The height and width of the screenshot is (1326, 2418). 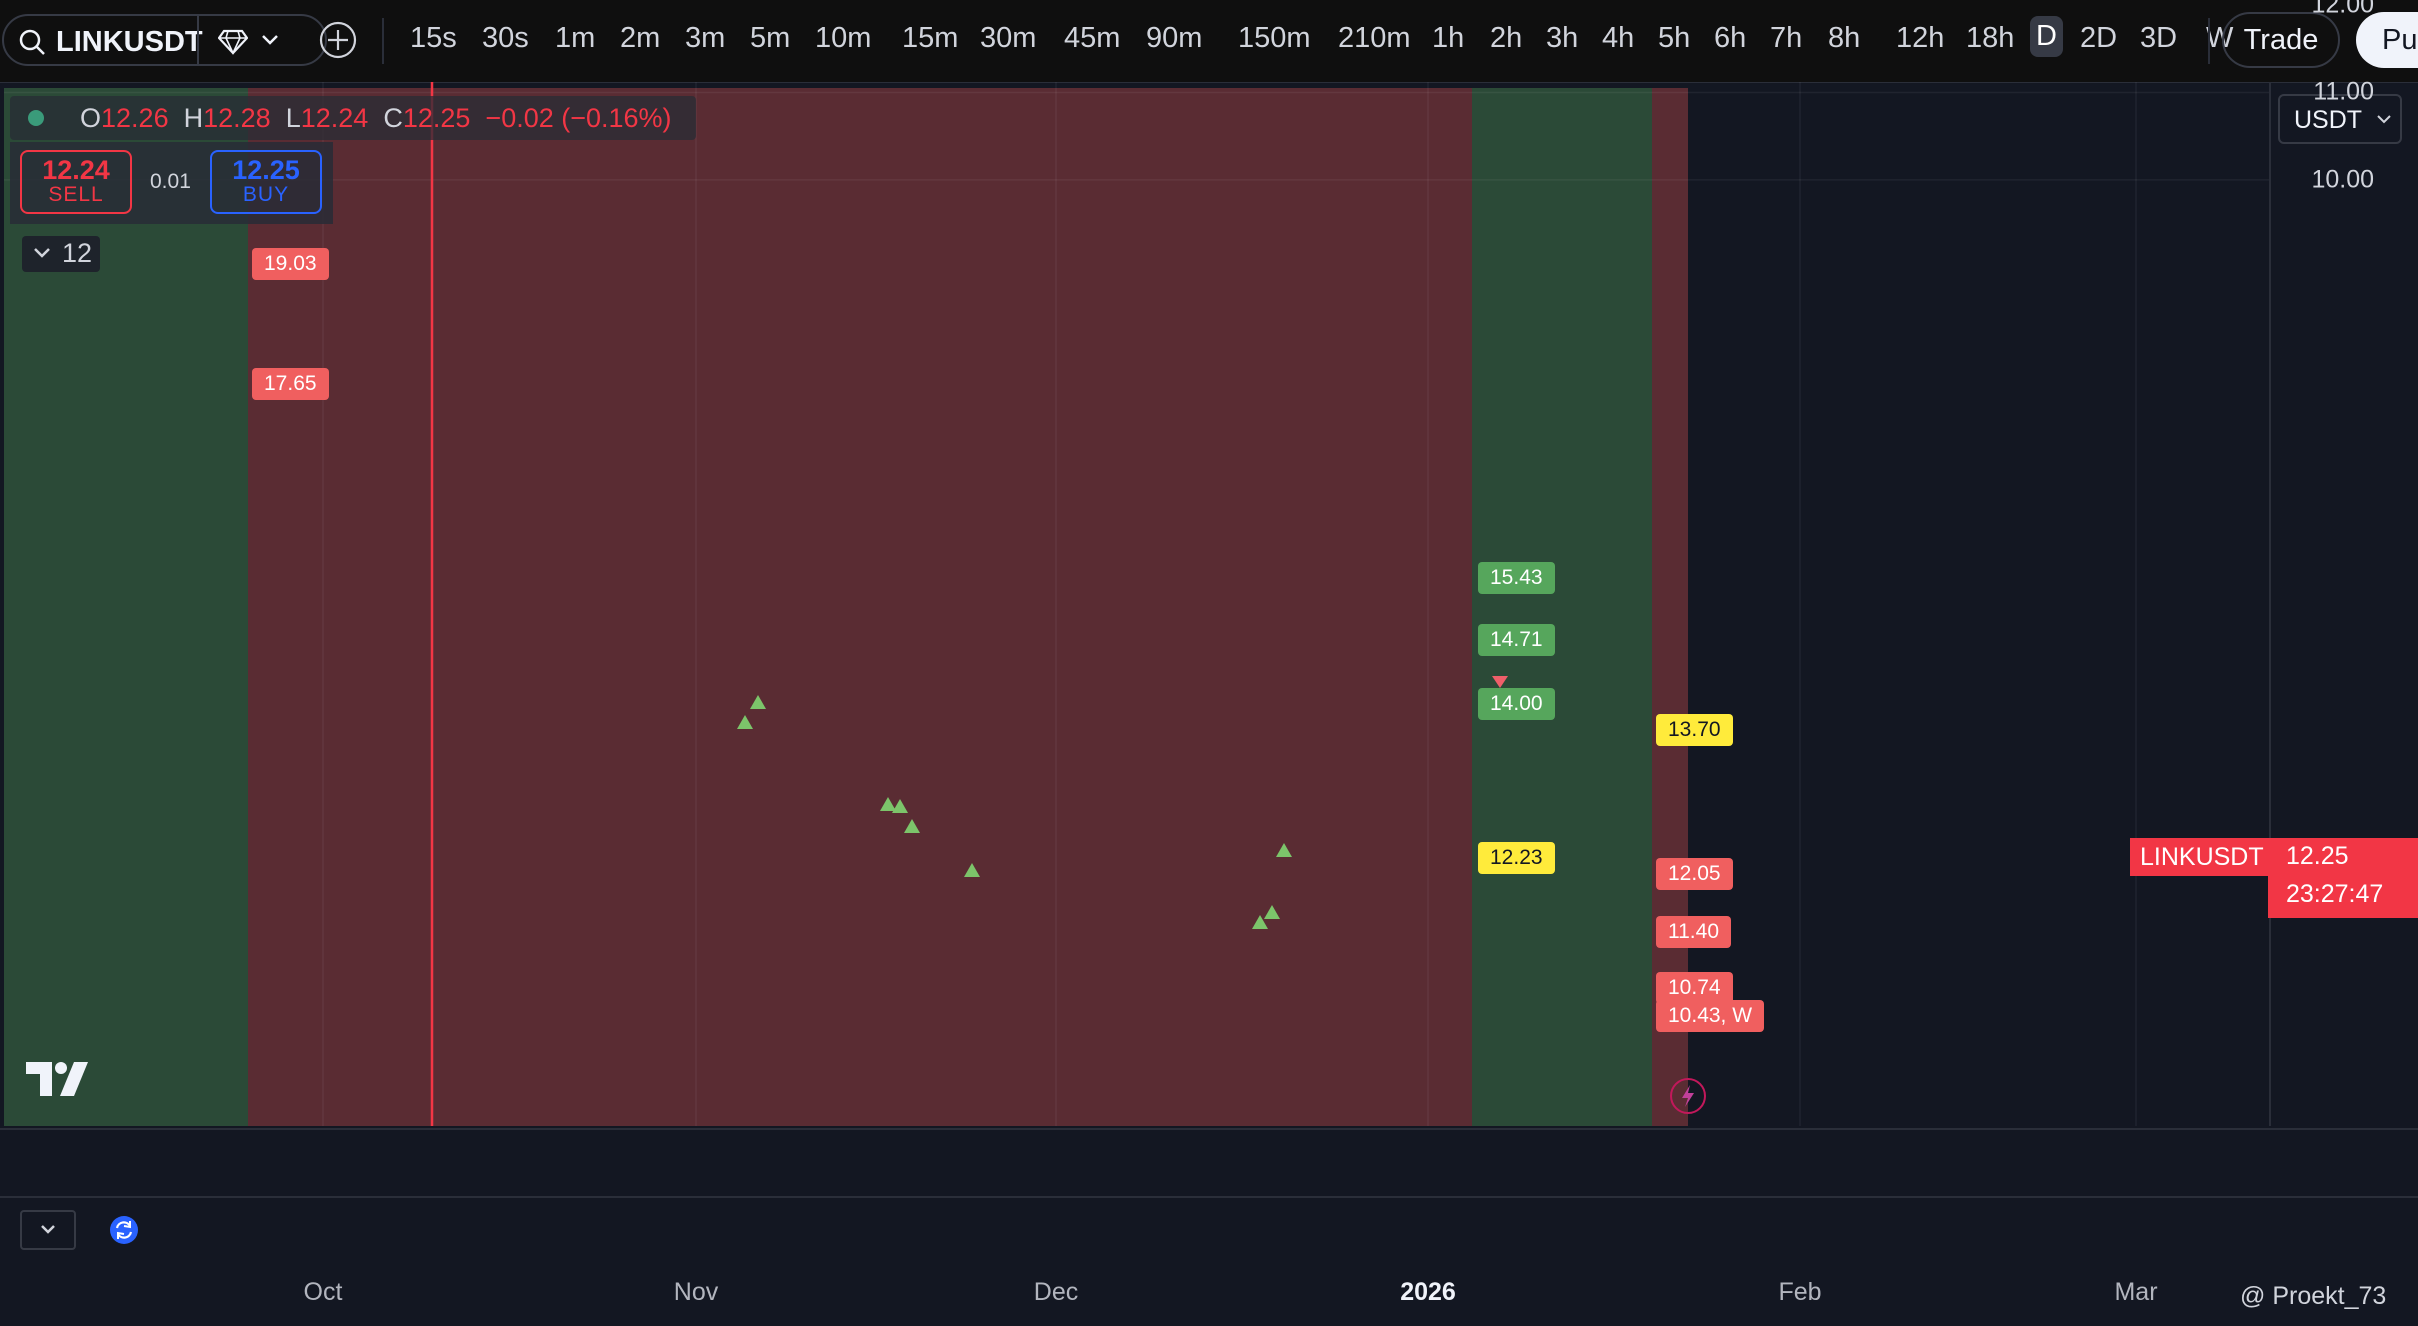 I want to click on interval-5m: 5m, so click(x=770, y=38).